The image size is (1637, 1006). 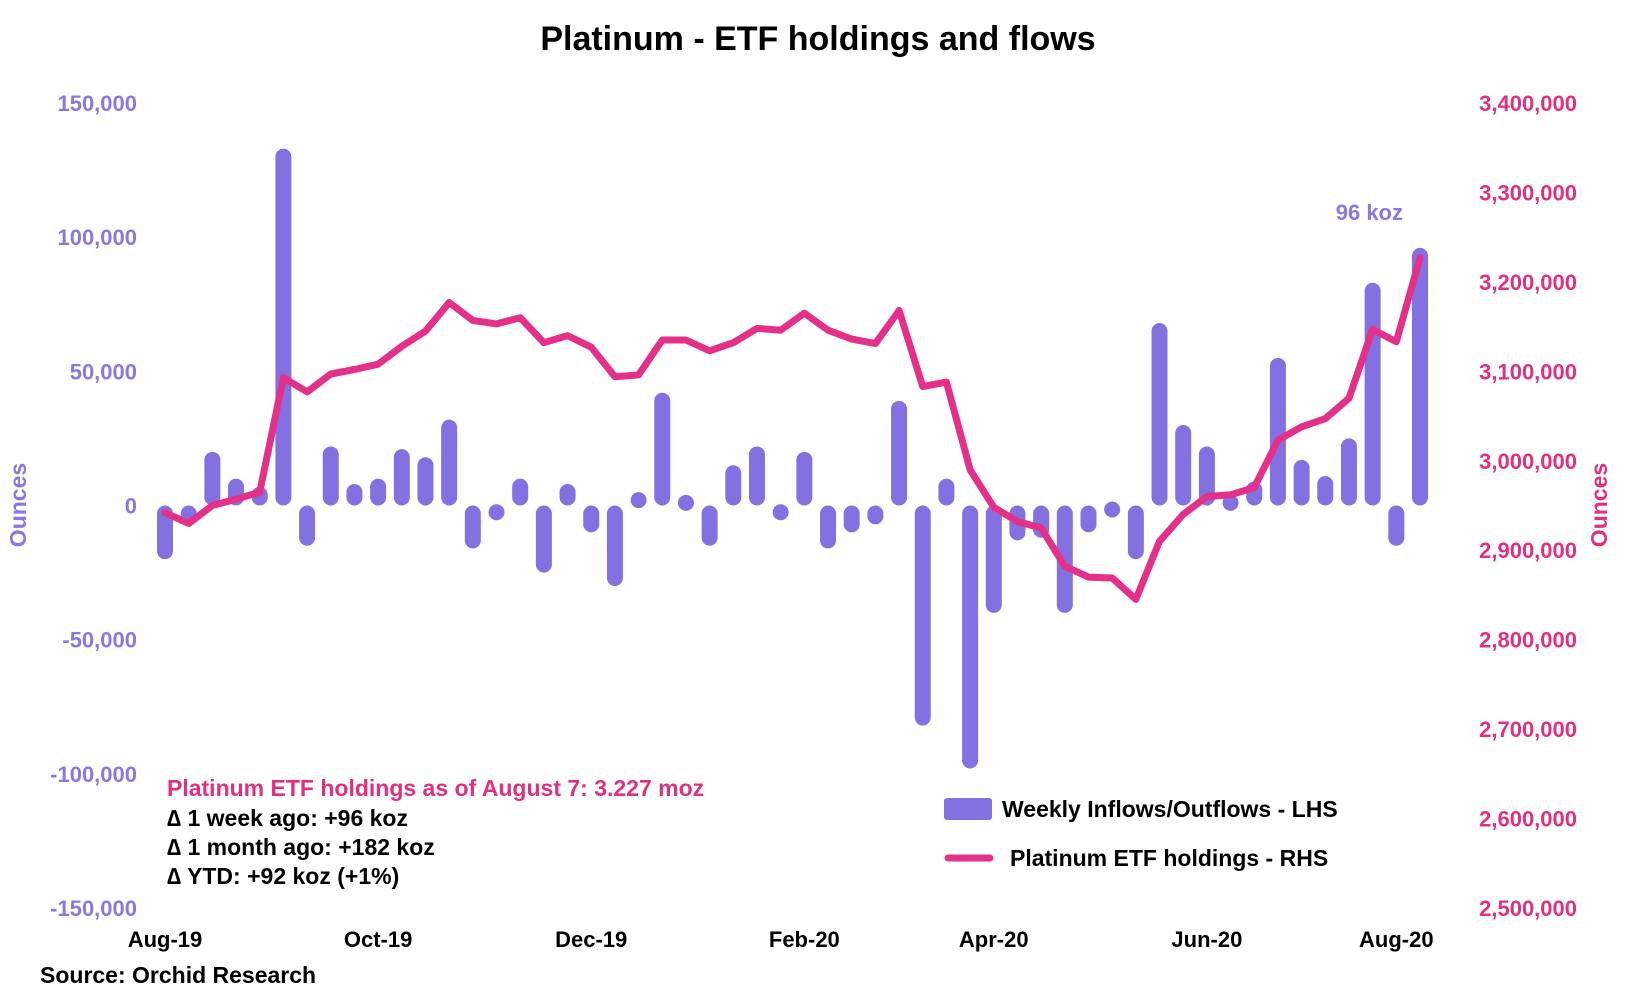 What do you see at coordinates (283, 876) in the screenshot?
I see `annotation-line-ytd: ∆ YTD: +92 koz (+1%)` at bounding box center [283, 876].